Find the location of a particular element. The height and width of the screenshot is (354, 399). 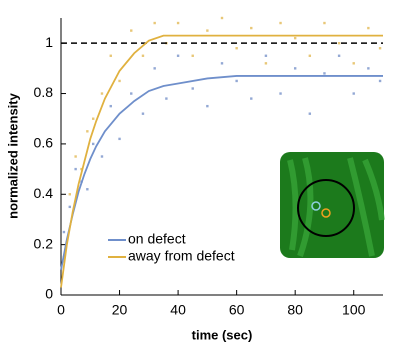

inset-image is located at coordinates (332, 205).